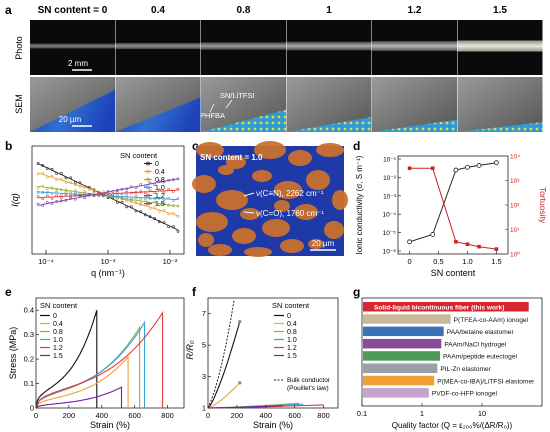 The height and width of the screenshot is (432, 550). Describe the element at coordinates (29, 359) in the screenshot. I see `e-ytick-label-2: 0.2` at that location.